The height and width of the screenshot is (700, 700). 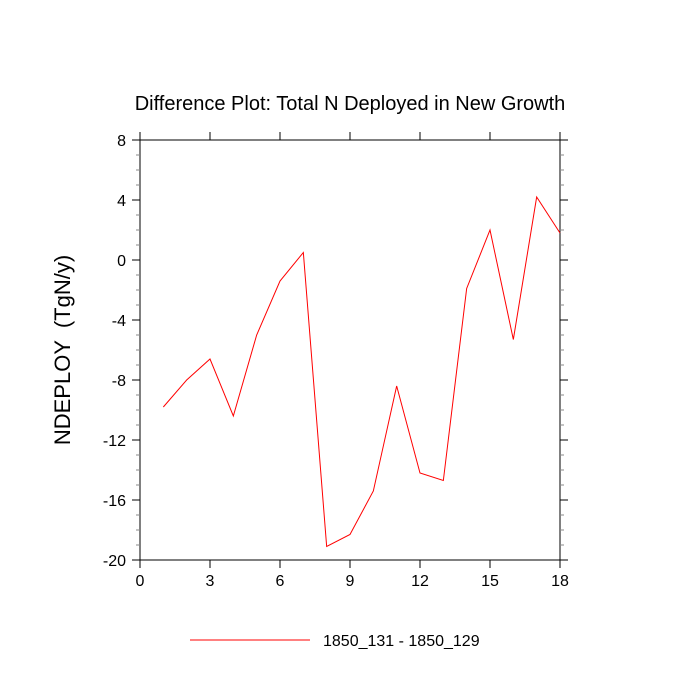 What do you see at coordinates (350, 581) in the screenshot?
I see `x-tick-label: 9` at bounding box center [350, 581].